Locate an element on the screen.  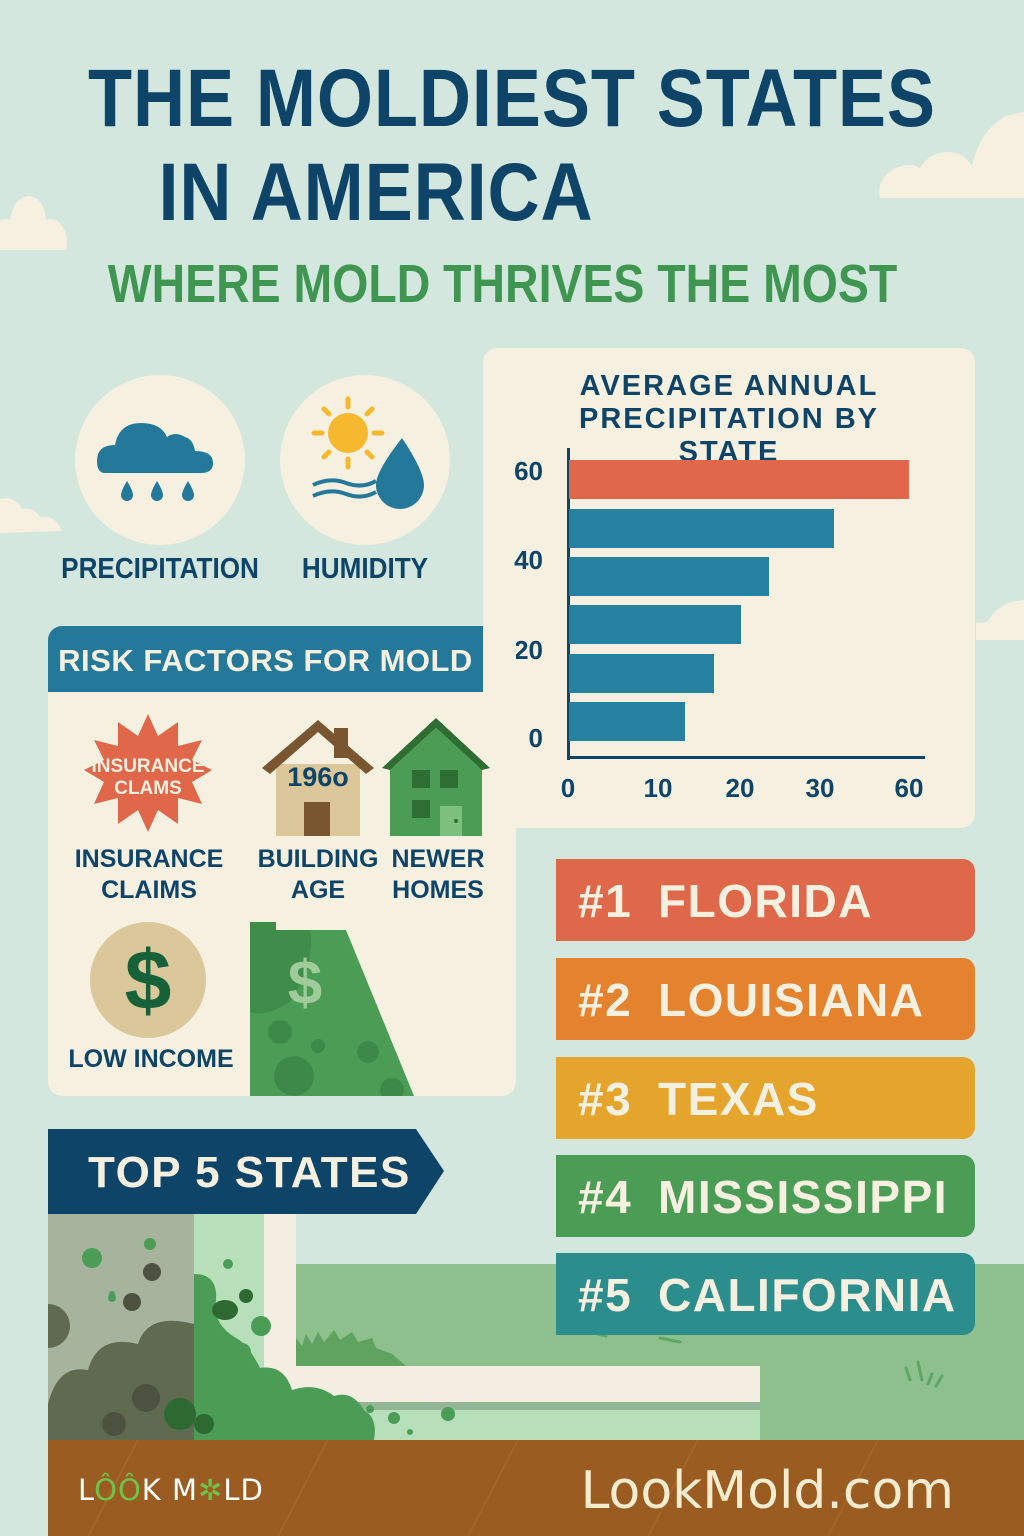
mold-spore-icon: ✲ is located at coordinates (211, 1490).